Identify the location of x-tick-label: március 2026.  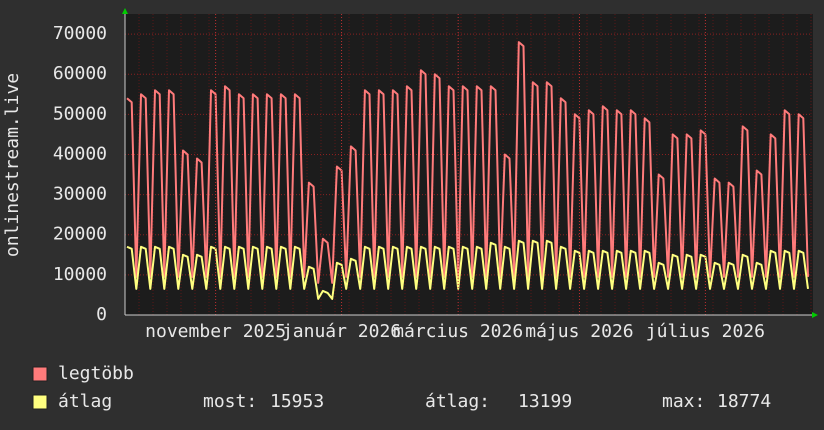
(458, 331).